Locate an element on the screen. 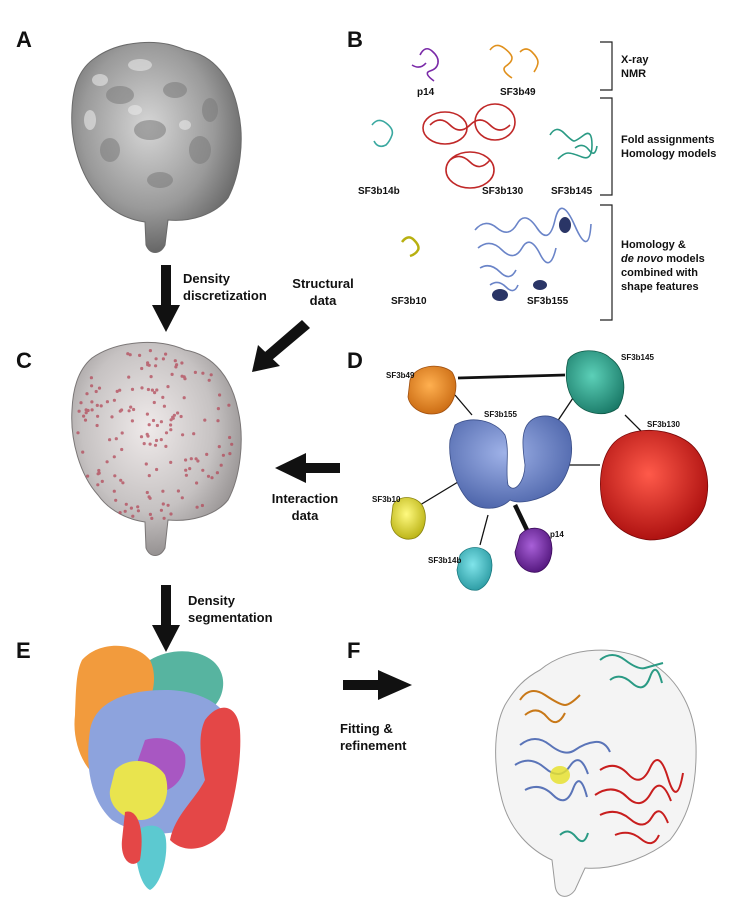 This screenshot has width=739, height=913. b-label-sf3b130: SF3b130 is located at coordinates (503, 191).